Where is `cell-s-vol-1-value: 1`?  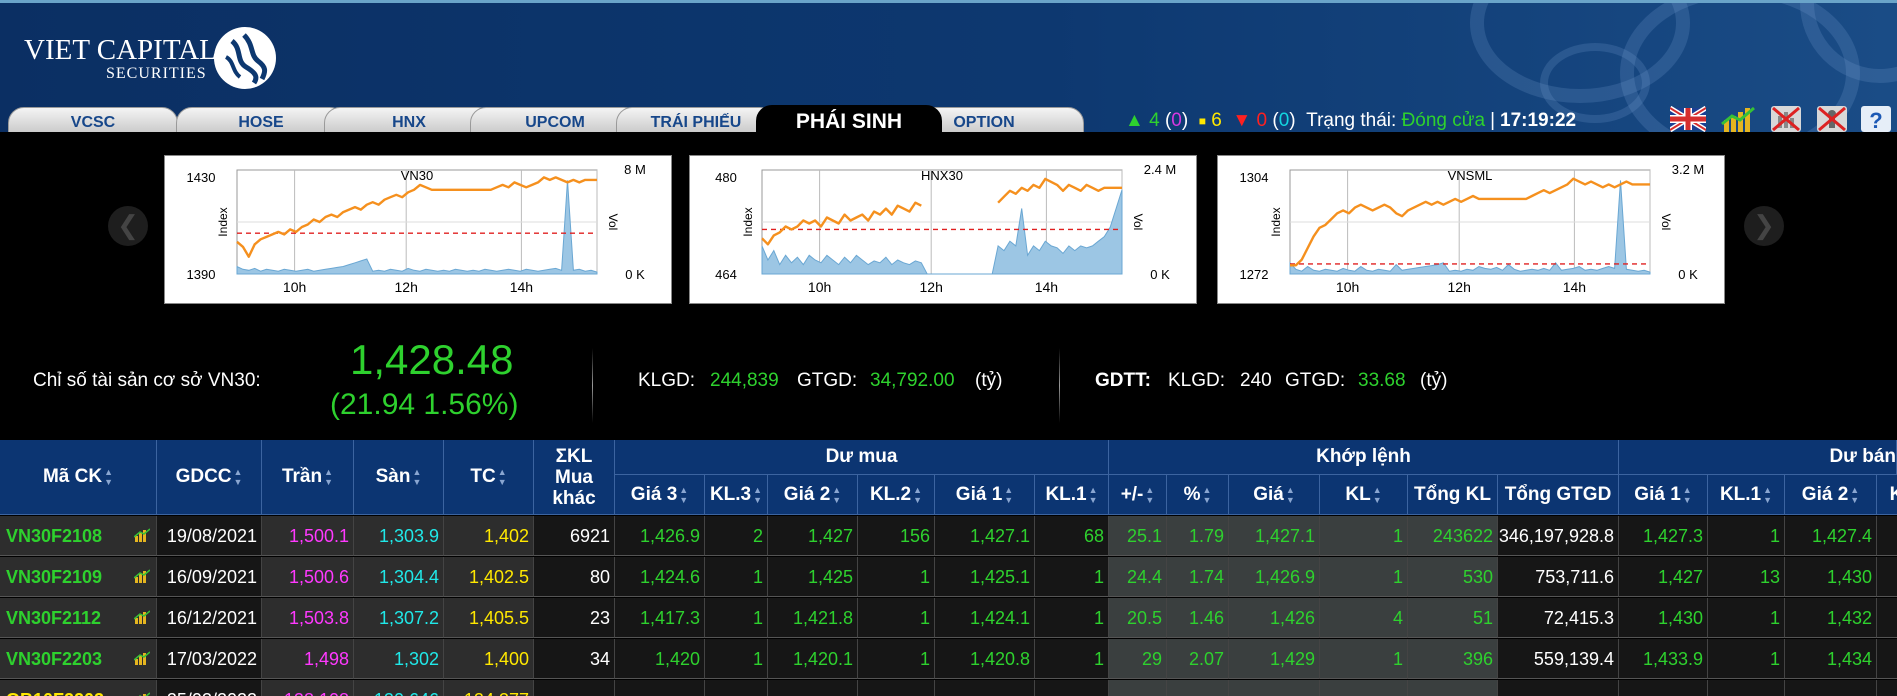
cell-s-vol-1-value: 1 is located at coordinates (1774, 536).